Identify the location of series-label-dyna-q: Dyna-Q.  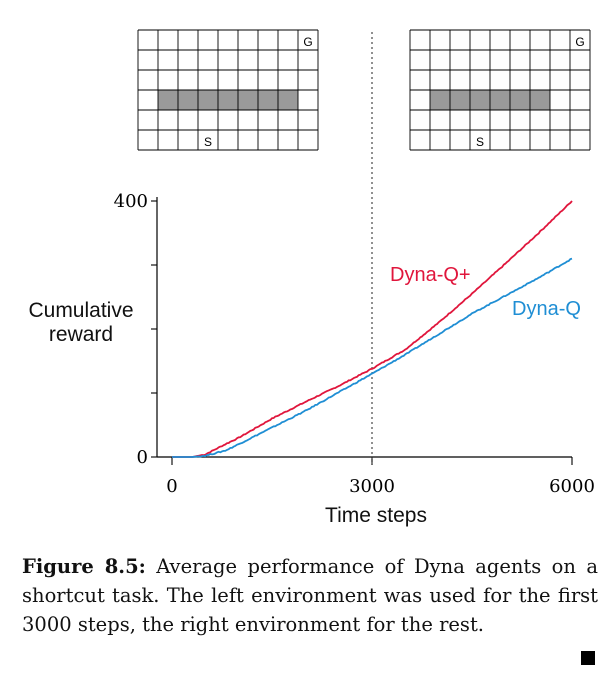
(546, 309).